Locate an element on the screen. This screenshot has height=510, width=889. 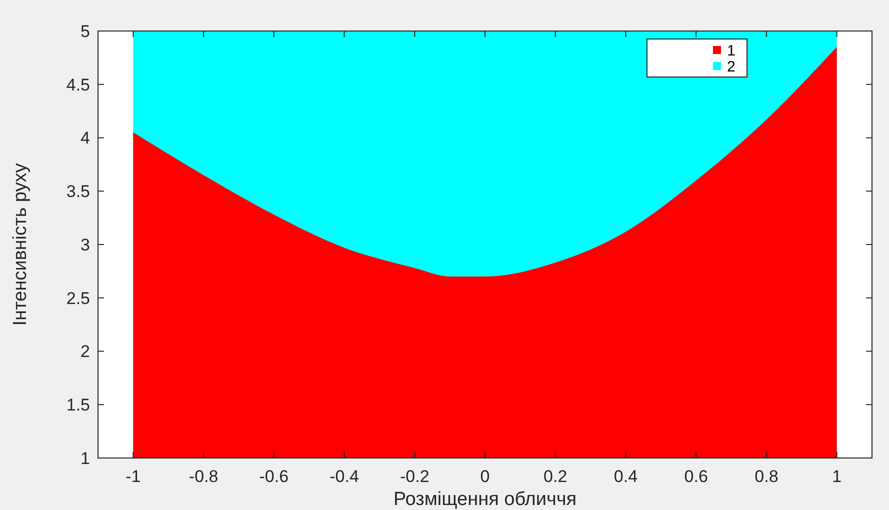
x-tick-label: -0.8 is located at coordinates (203, 476).